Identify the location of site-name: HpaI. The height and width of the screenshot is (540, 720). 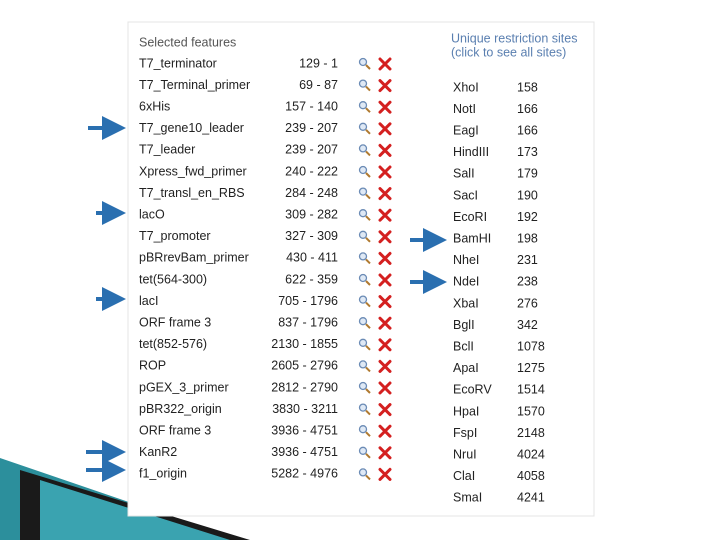
(466, 411).